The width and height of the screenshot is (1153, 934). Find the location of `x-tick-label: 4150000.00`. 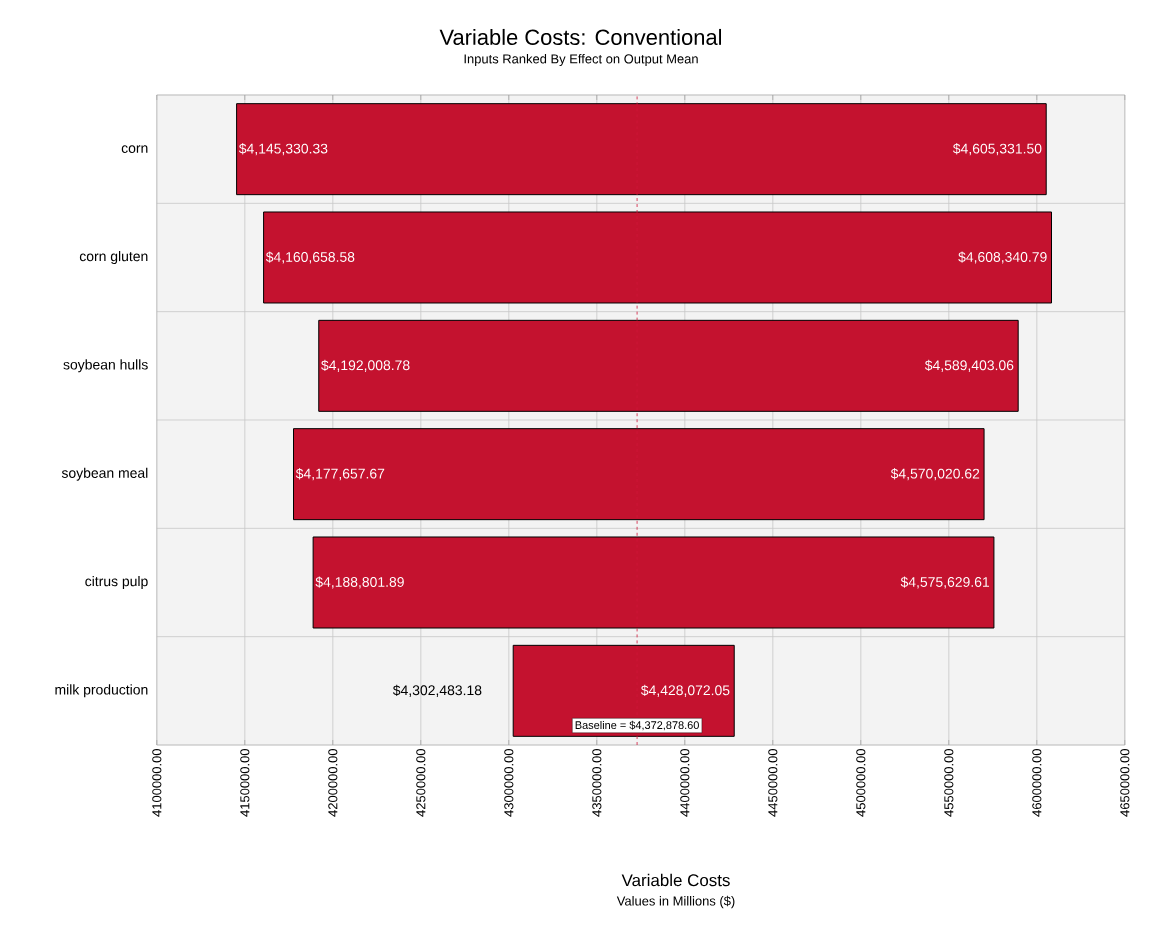

x-tick-label: 4150000.00 is located at coordinates (245, 783).